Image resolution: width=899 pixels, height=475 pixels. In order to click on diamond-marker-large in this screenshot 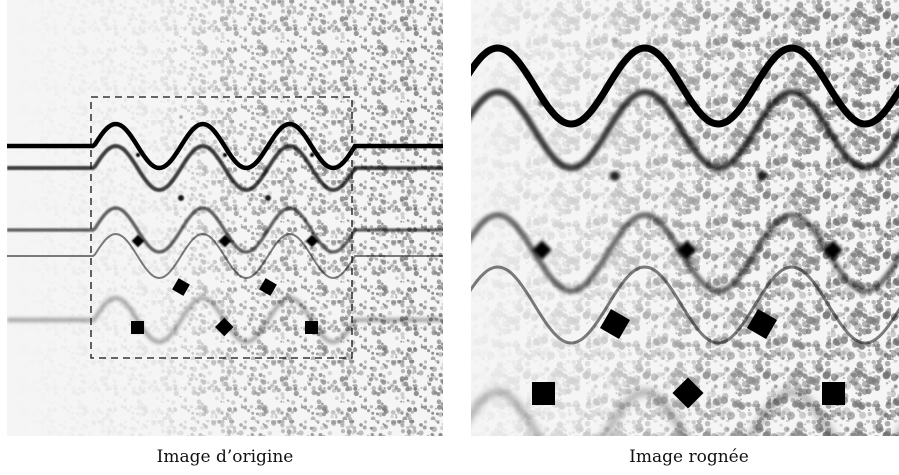, I will do `click(224, 327)`.